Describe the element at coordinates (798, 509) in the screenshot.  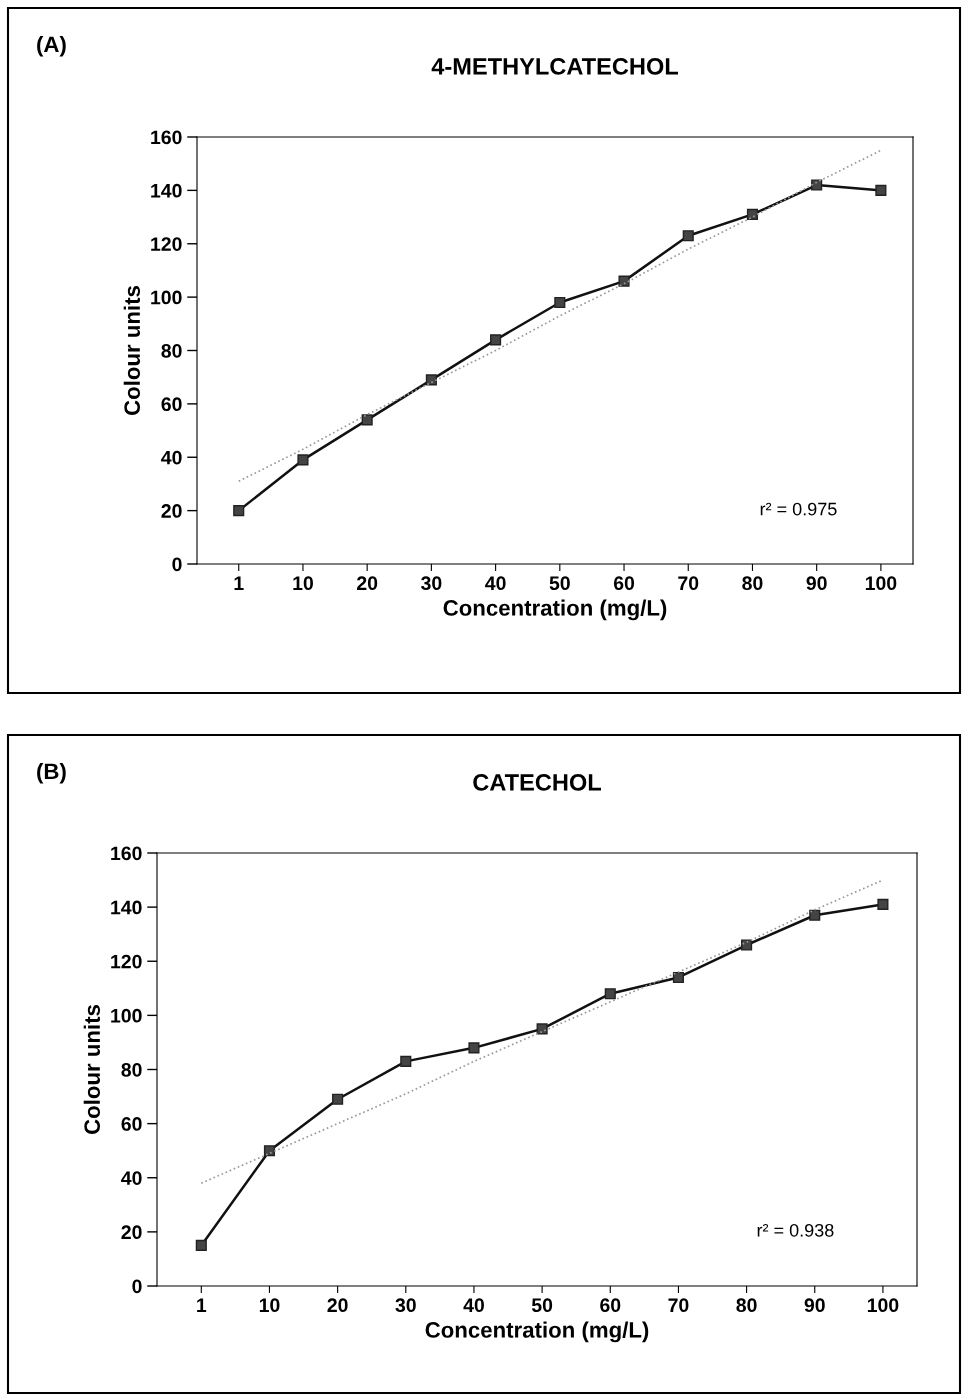
I see `annotation: r² = 0.975` at that location.